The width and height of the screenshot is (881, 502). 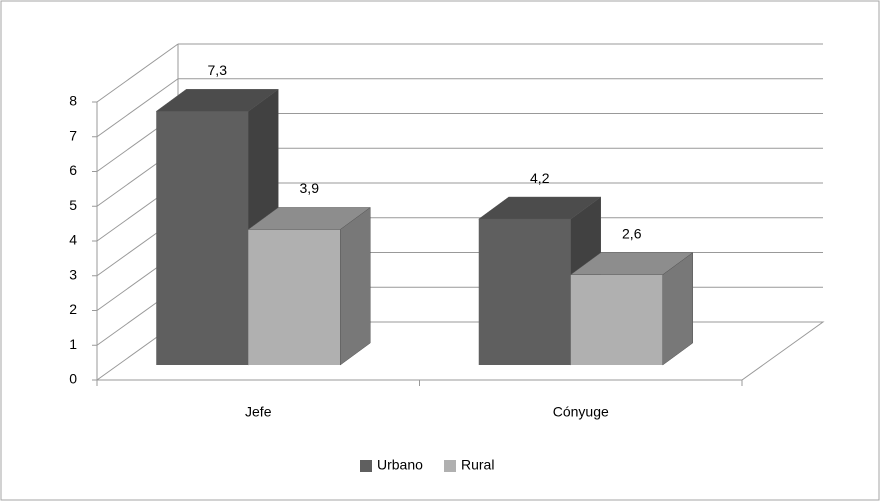 I want to click on value-label: 2,6, so click(x=632, y=233).